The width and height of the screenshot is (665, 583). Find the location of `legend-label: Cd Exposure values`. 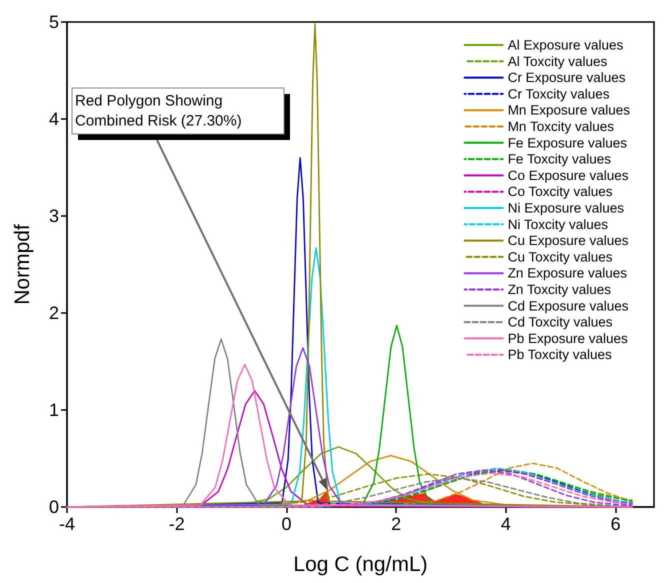

legend-label: Cd Exposure values is located at coordinates (568, 306).